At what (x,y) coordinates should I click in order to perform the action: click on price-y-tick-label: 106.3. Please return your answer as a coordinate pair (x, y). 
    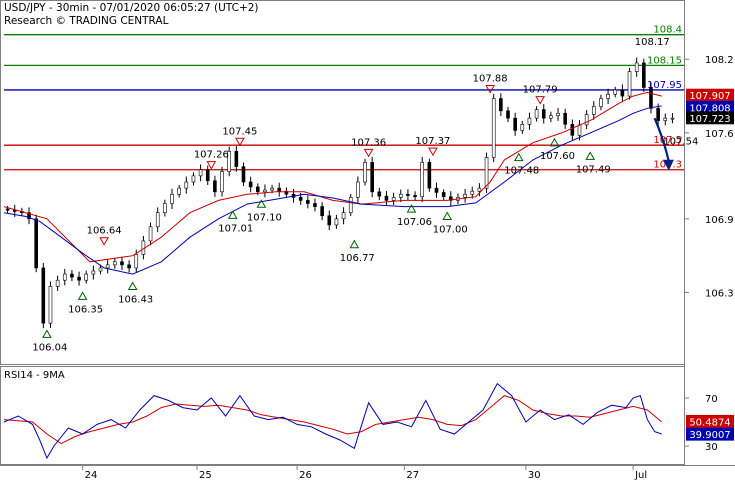
    Looking at the image, I should click on (719, 293).